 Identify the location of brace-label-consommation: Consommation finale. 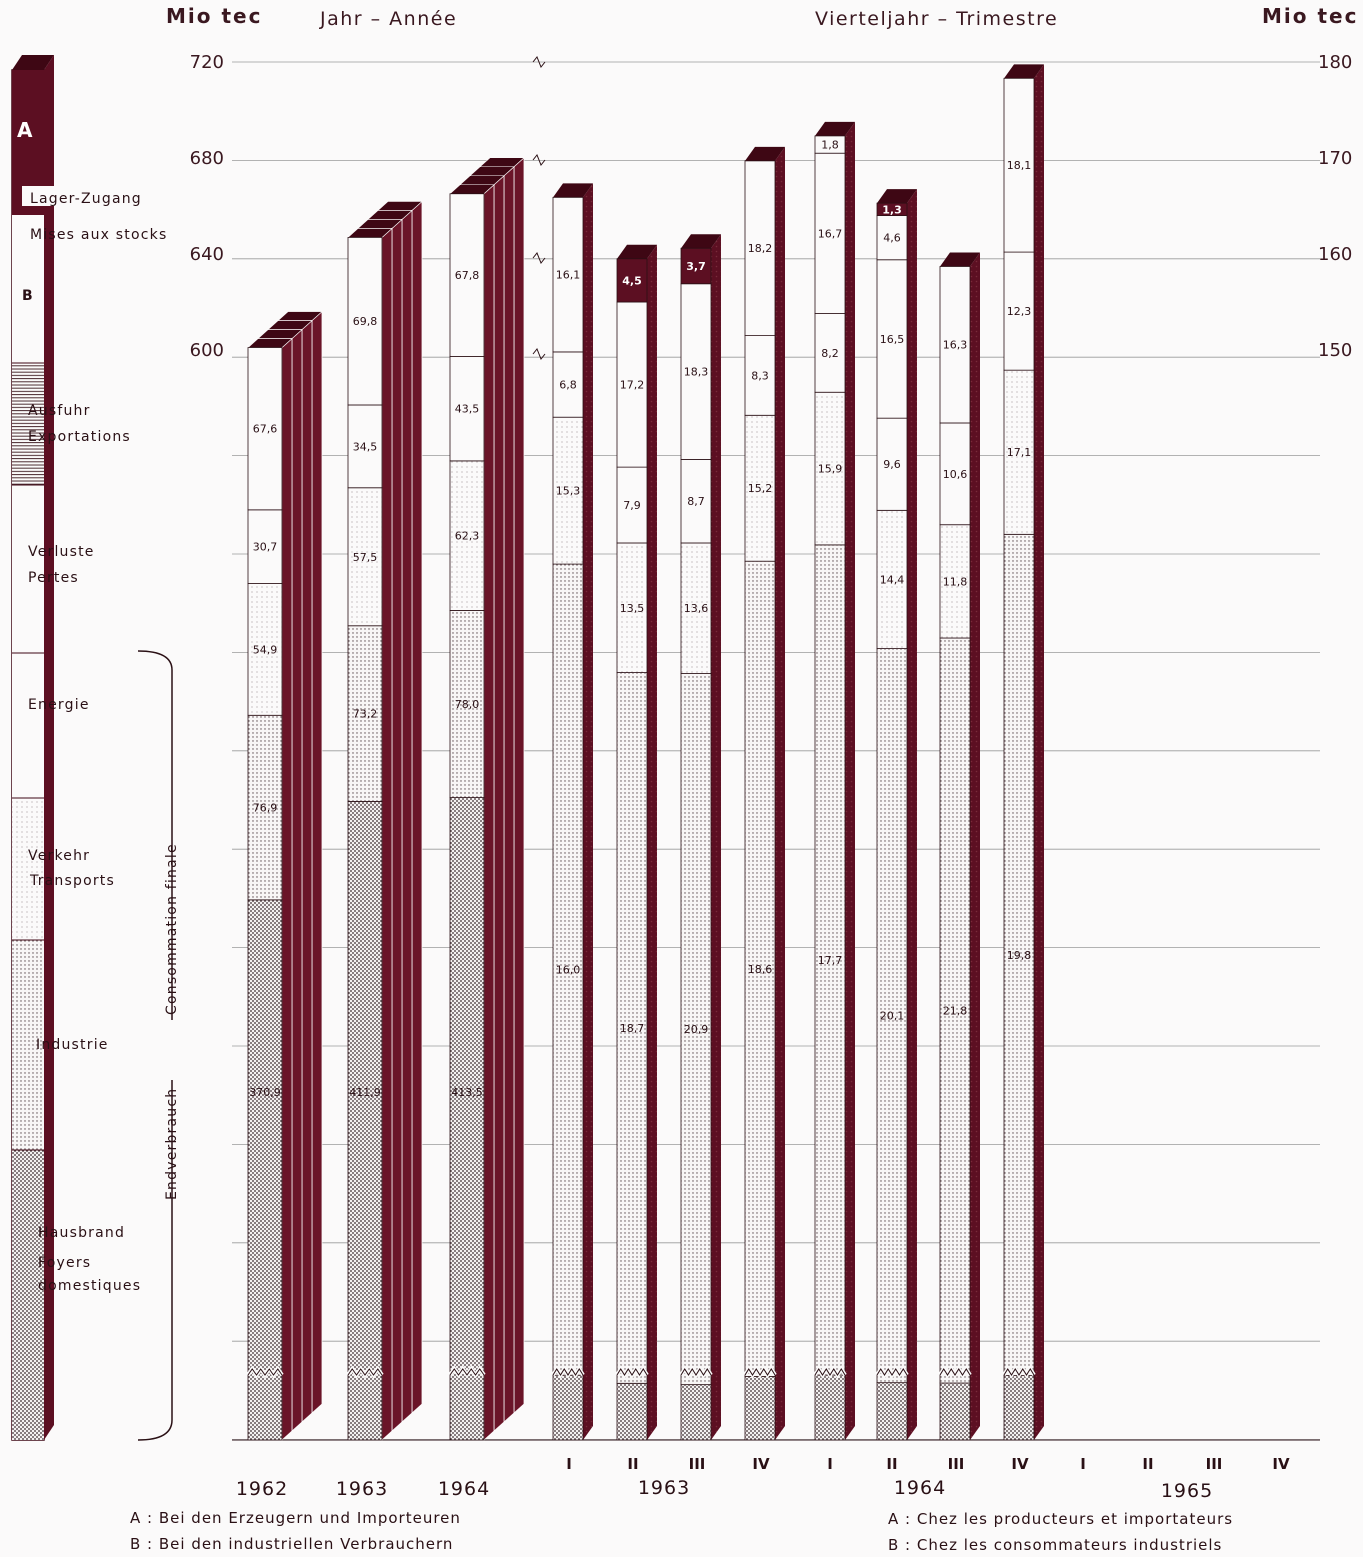
(172, 929).